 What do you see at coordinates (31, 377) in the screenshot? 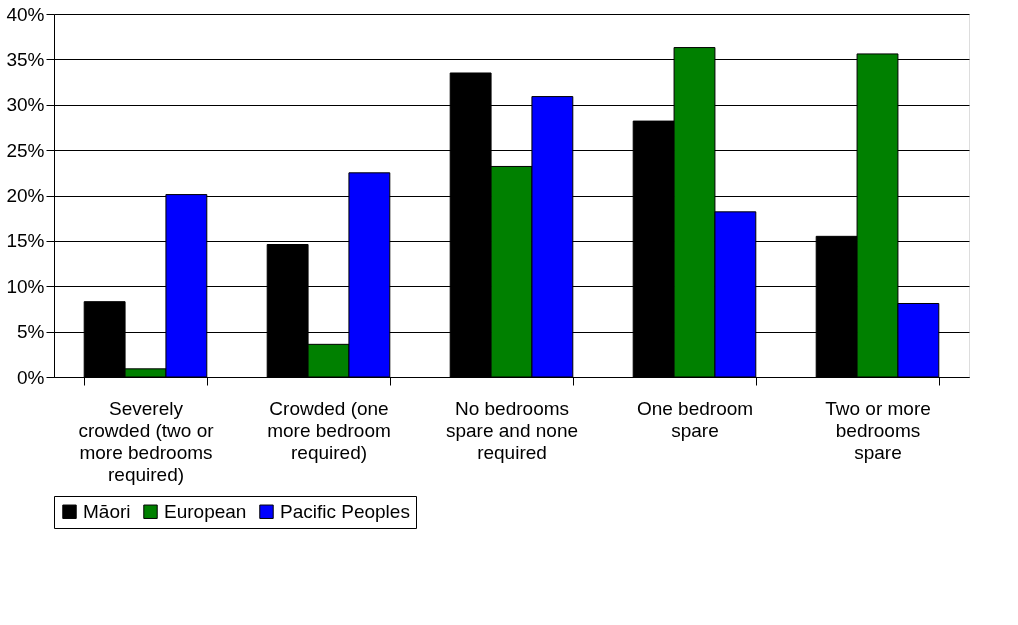
I see `y-tick-label: 0%` at bounding box center [31, 377].